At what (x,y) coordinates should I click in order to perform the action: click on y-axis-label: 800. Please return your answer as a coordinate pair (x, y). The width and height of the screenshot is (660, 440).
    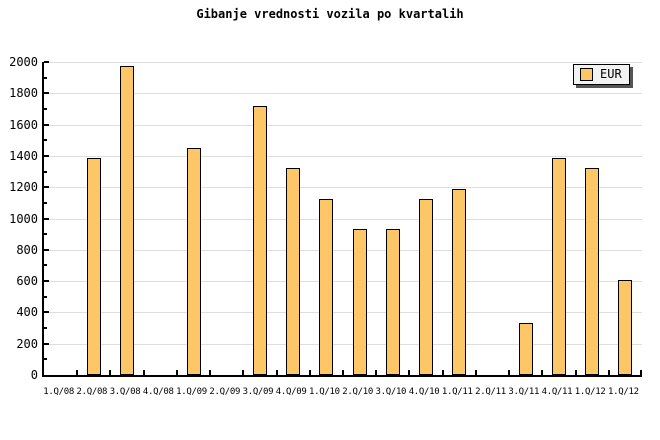
    Looking at the image, I should click on (27, 249).